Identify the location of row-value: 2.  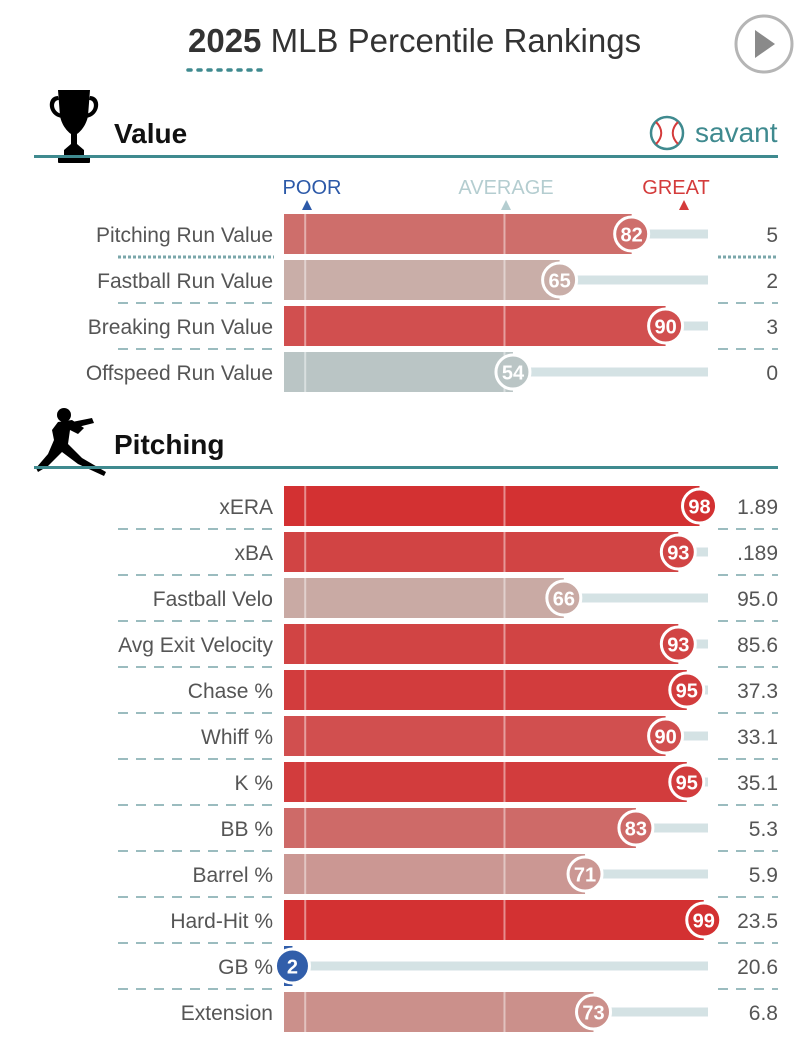
(772, 281).